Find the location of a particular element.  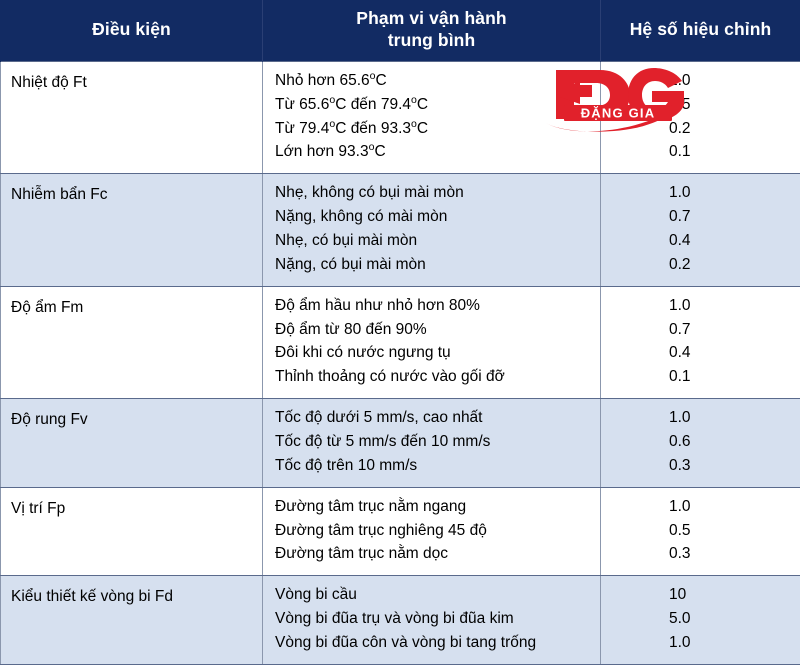

cell-condition: Độ ẩm Fm is located at coordinates (132, 342).